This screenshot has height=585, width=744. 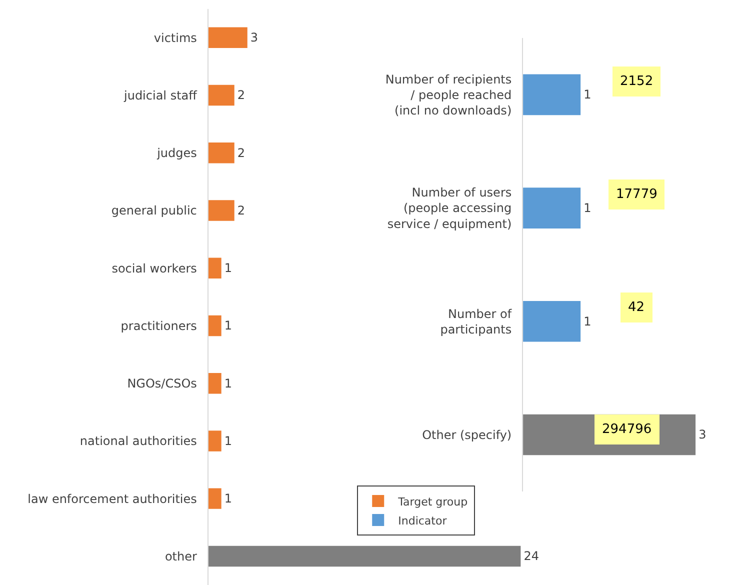 I want to click on y-tick-label: practitioners, so click(x=158, y=325).